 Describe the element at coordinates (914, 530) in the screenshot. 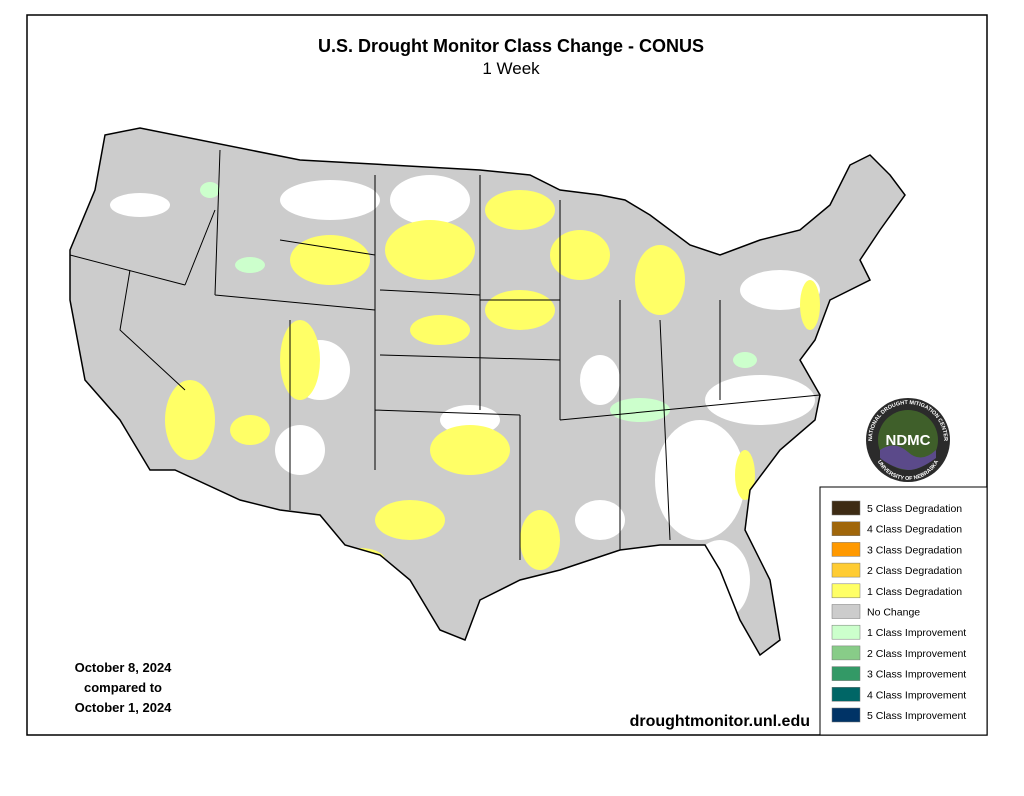

I see `legend-label: 4 Class Degradation` at that location.